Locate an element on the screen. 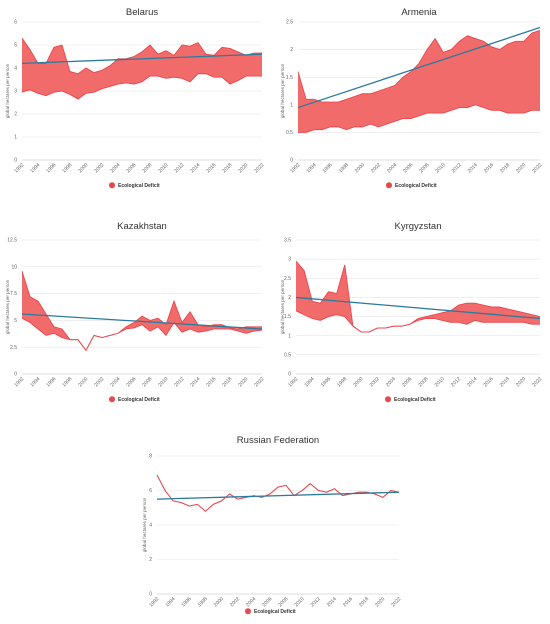  chart-title: Armenia is located at coordinates (419, 12).